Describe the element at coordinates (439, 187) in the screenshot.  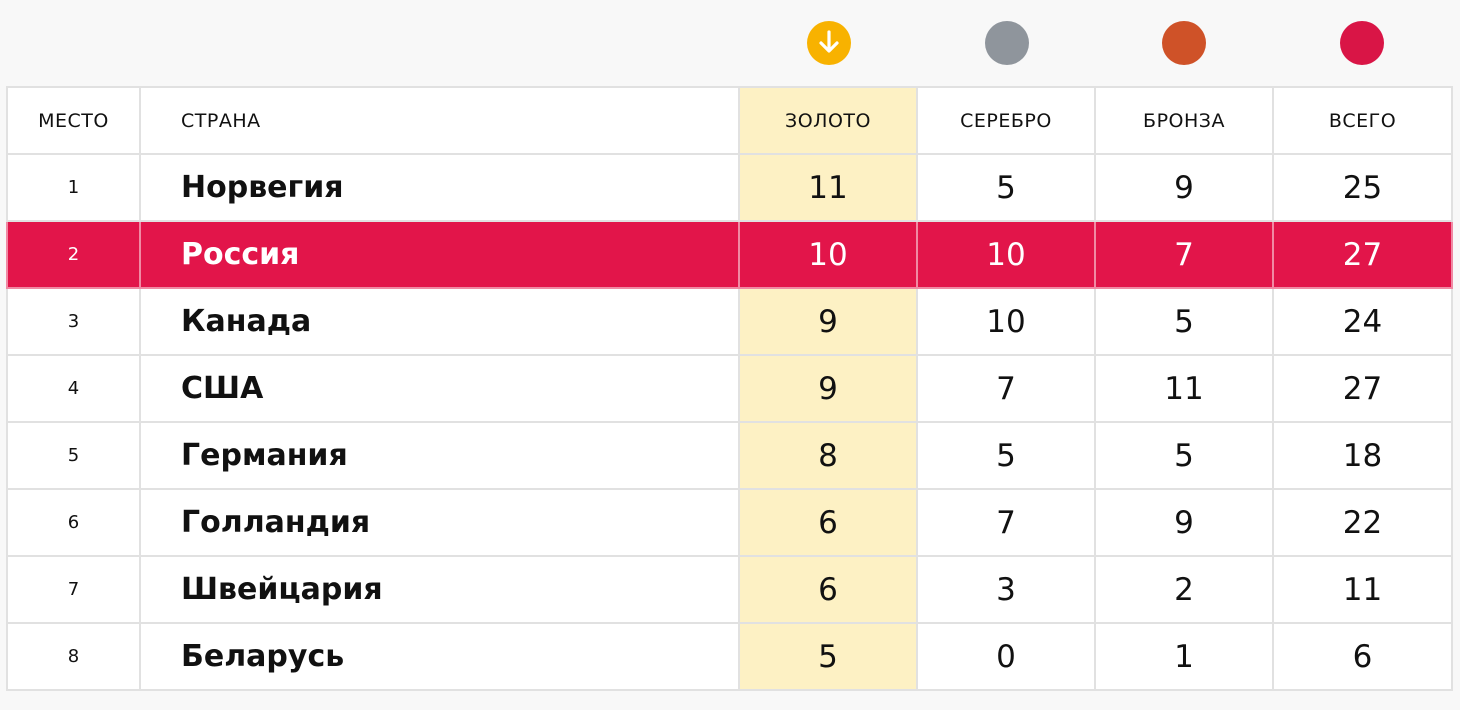
I see `country-cell: Норвегия` at that location.